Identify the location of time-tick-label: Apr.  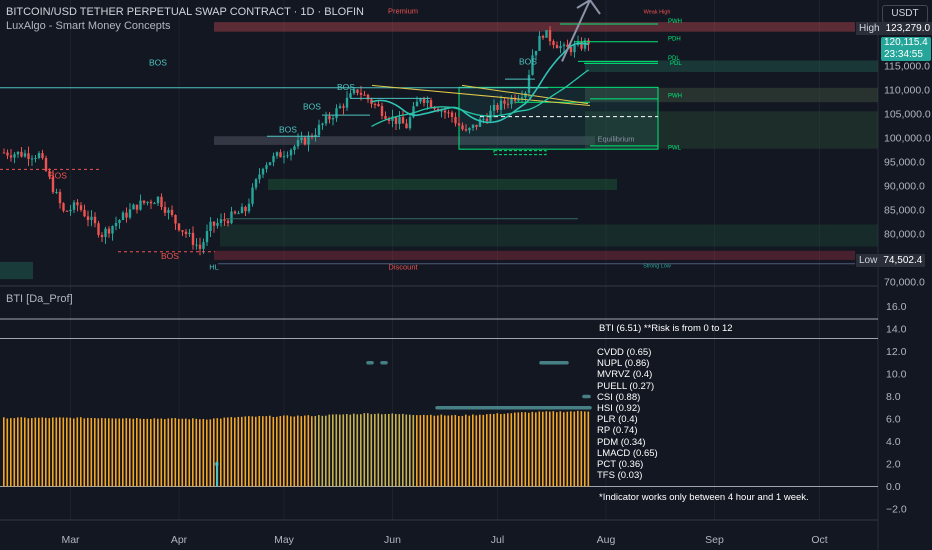
(179, 540).